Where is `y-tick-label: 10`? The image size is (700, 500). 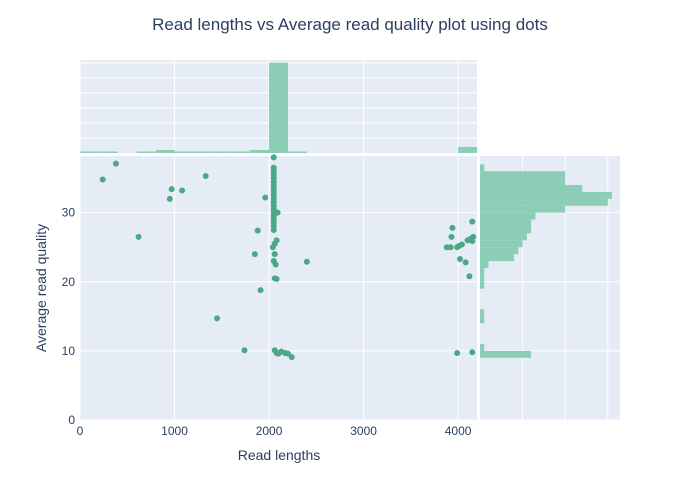 y-tick-label: 10 is located at coordinates (69, 351).